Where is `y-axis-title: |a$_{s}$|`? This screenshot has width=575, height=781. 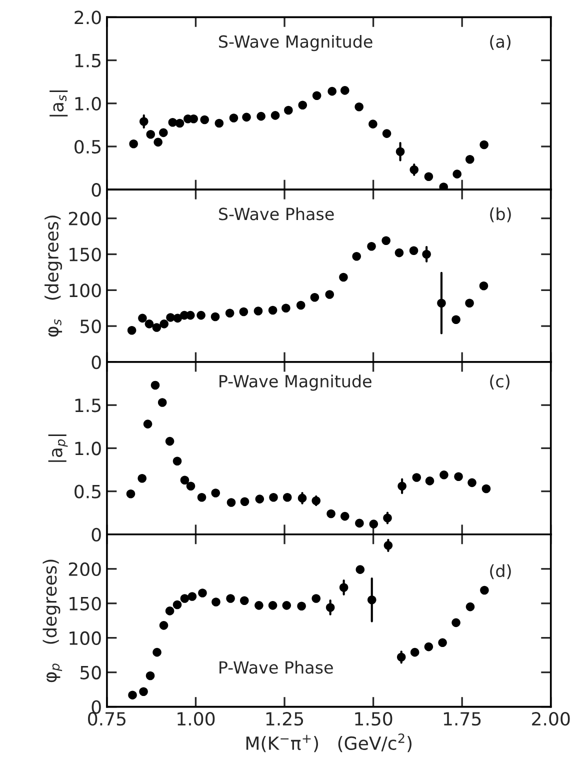 y-axis-title: |a$_{s}$| is located at coordinates (59, 103).